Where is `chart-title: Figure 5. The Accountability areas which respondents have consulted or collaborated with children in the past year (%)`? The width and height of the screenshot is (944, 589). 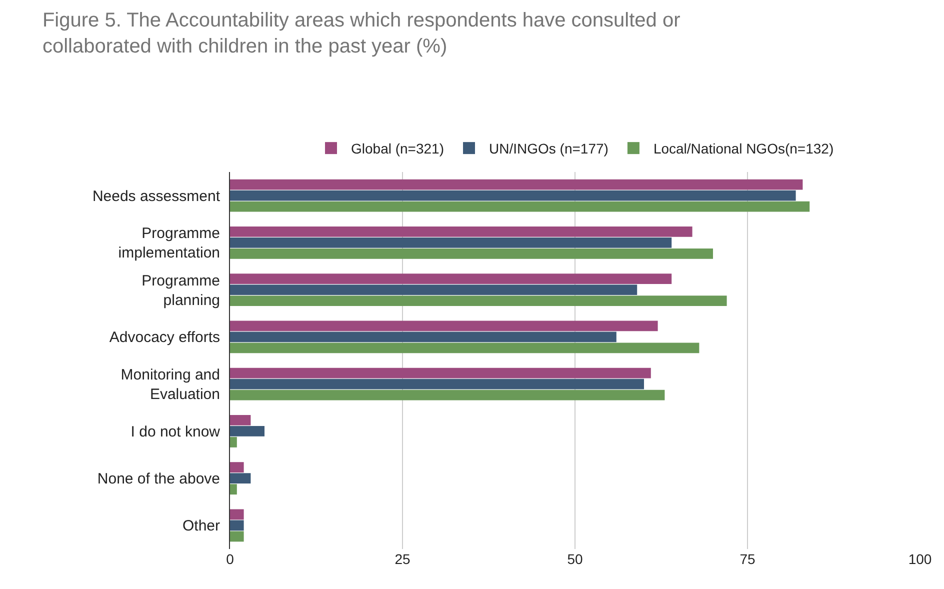 chart-title: Figure 5. The Accountability areas which respondents have consulted or collaborated with children in the past year (%) is located at coordinates (361, 34).